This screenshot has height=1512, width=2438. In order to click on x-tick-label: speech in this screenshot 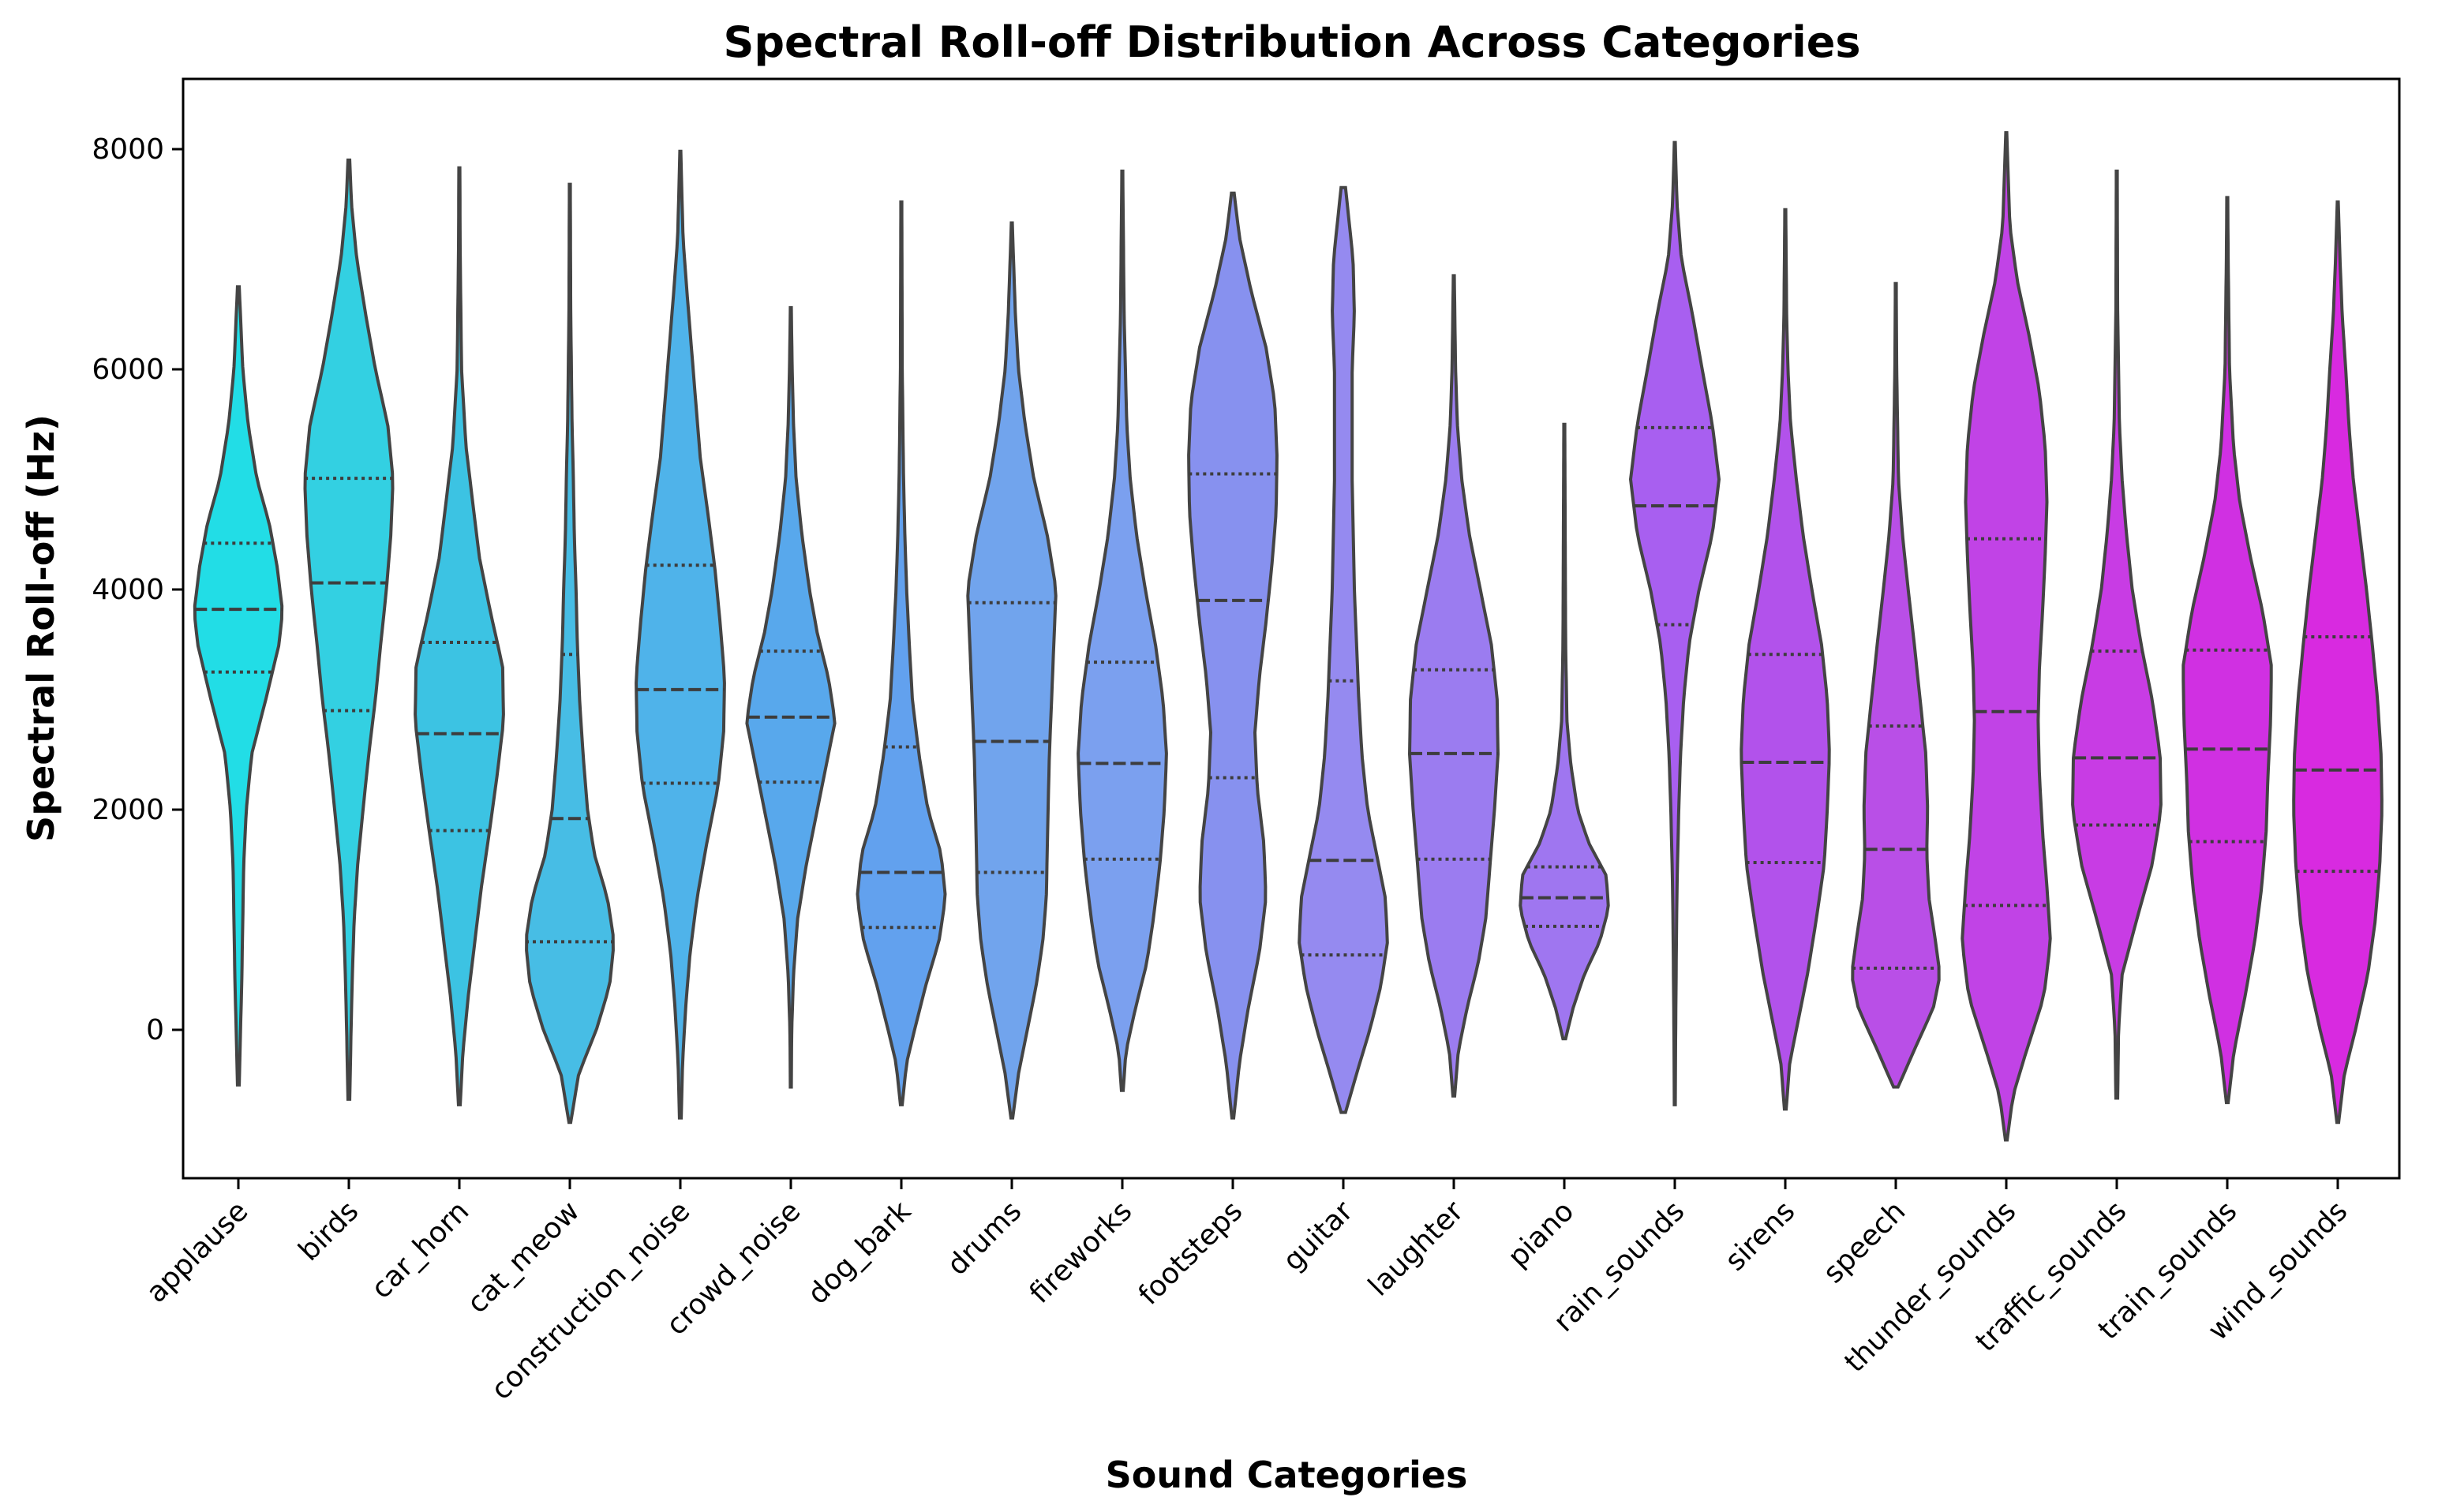, I will do `click(1864, 1242)`.